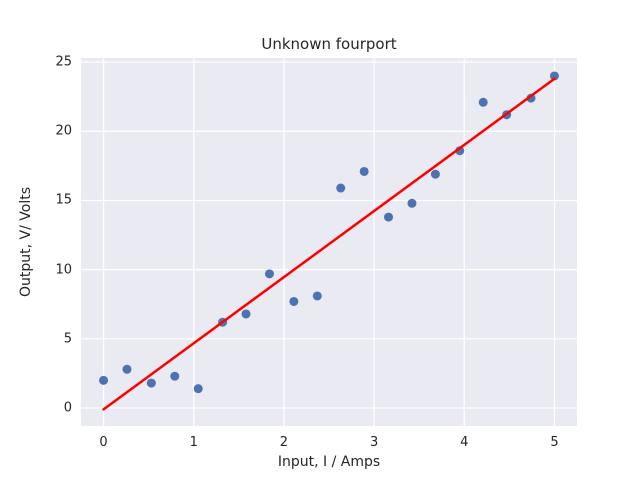 The height and width of the screenshot is (480, 640). Describe the element at coordinates (329, 462) in the screenshot. I see `x-axis-label: Input, I / Amps` at that location.